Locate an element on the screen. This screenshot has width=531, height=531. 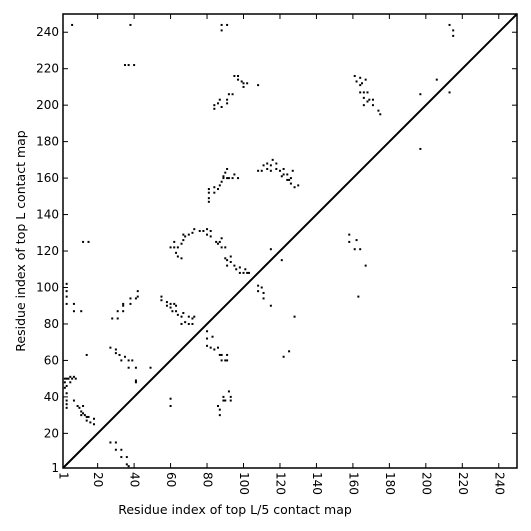
x-tick-label: 140 is located at coordinates (317, 483).